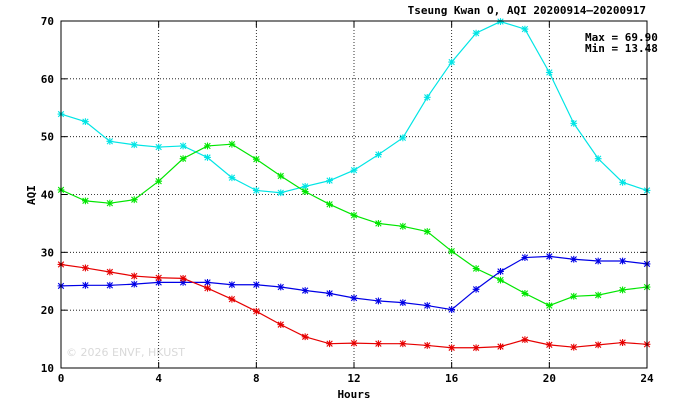 The height and width of the screenshot is (409, 674). I want to click on y-tick-label: 50, so click(47, 137).